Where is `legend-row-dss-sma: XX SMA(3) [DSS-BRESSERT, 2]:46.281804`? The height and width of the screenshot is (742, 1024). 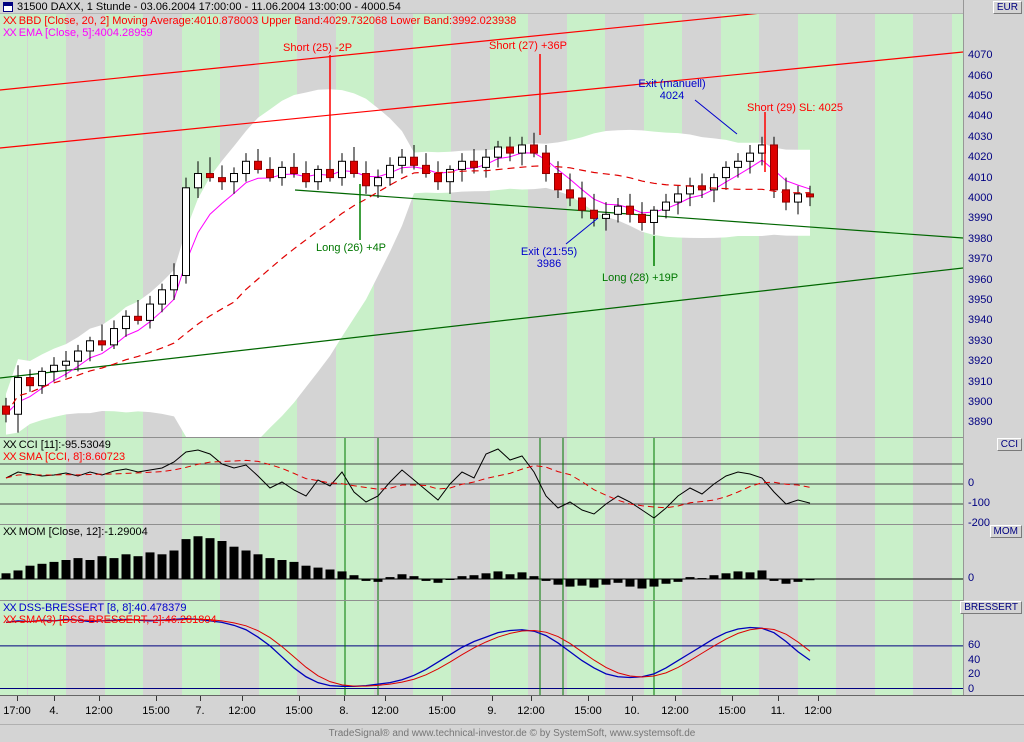
legend-row-dss-sma: XX SMA(3) [DSS-BRESSERT, 2]:46.281804 is located at coordinates (110, 620).